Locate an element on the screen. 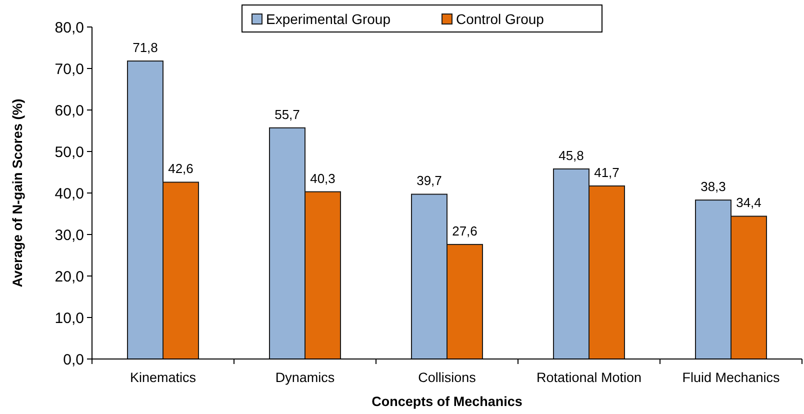 Image resolution: width=804 pixels, height=414 pixels. y-tick-label: 40,0 is located at coordinates (69, 193).